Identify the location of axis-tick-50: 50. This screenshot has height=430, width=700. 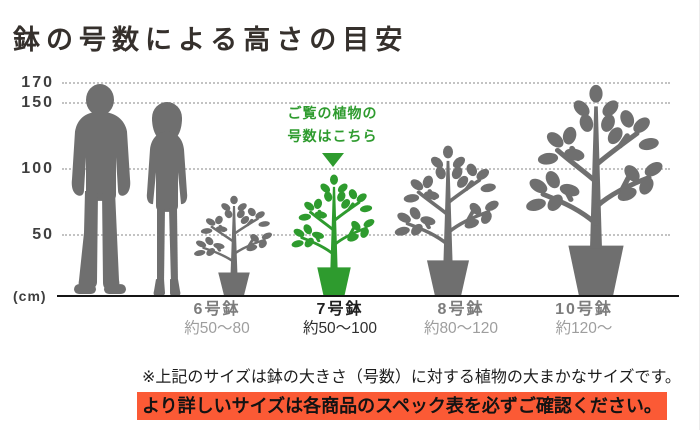
(43, 234).